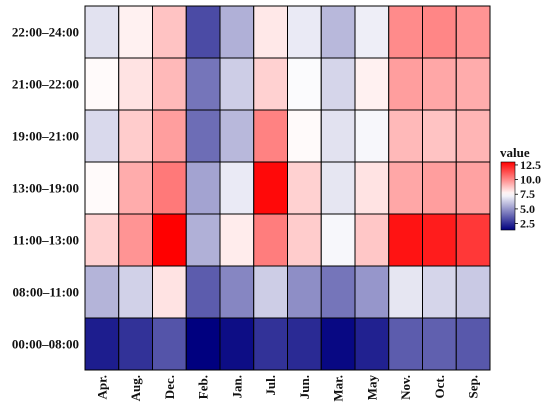 Image resolution: width=550 pixels, height=412 pixels. Describe the element at coordinates (530, 180) in the screenshot. I see `legend-tick-label: 10.0` at that location.